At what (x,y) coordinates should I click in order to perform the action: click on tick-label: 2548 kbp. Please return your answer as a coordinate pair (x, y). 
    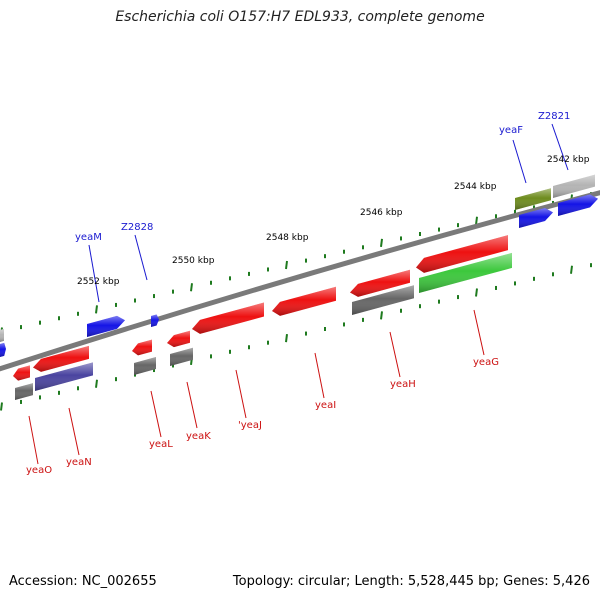
    Looking at the image, I should click on (287, 238).